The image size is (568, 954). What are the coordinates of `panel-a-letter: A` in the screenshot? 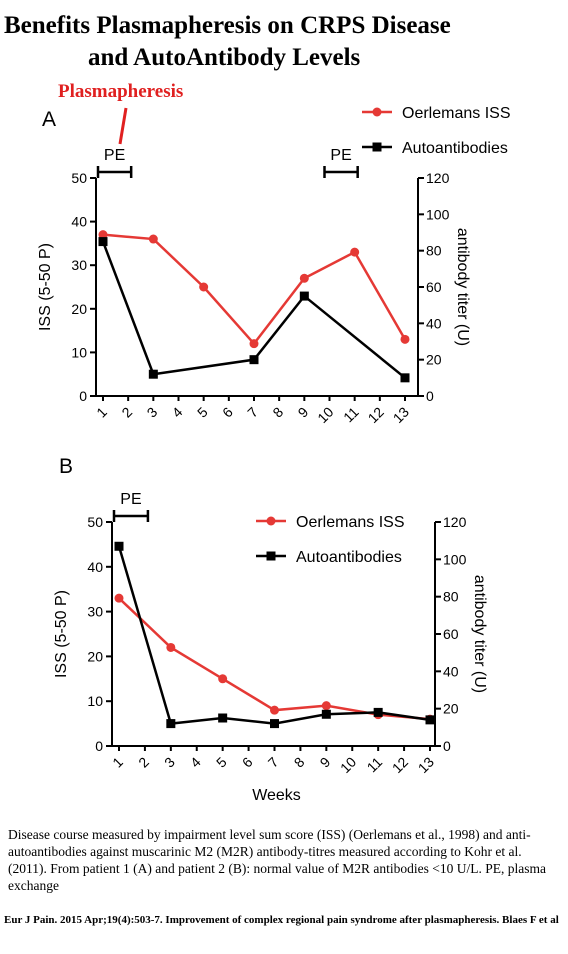 It's located at (49, 119).